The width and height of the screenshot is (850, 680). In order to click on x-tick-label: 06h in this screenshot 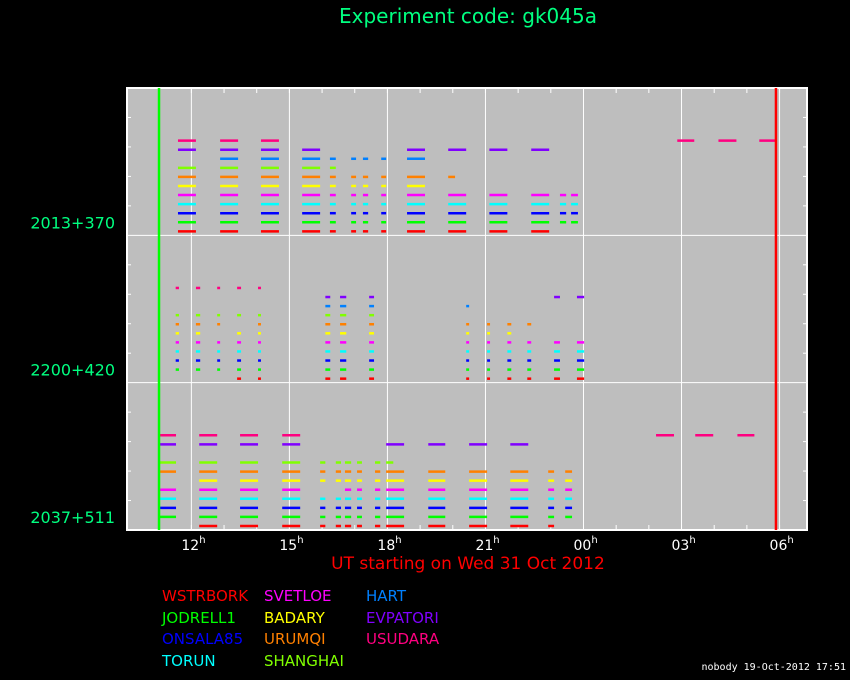, I will do `click(782, 544)`.